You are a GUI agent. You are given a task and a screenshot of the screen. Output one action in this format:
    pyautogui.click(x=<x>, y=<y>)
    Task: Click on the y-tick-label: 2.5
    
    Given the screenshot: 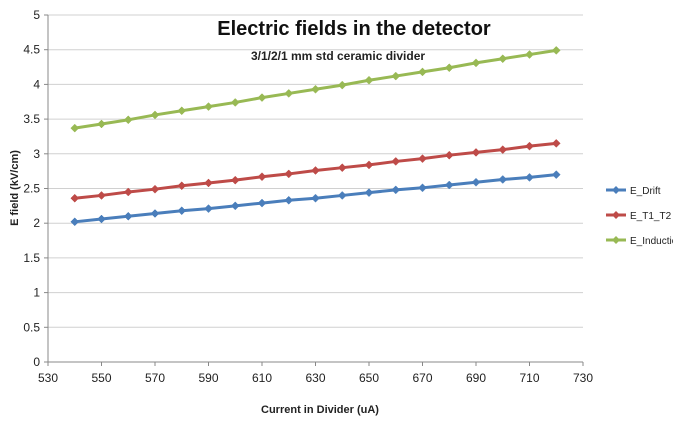 What is the action you would take?
    pyautogui.click(x=31, y=189)
    